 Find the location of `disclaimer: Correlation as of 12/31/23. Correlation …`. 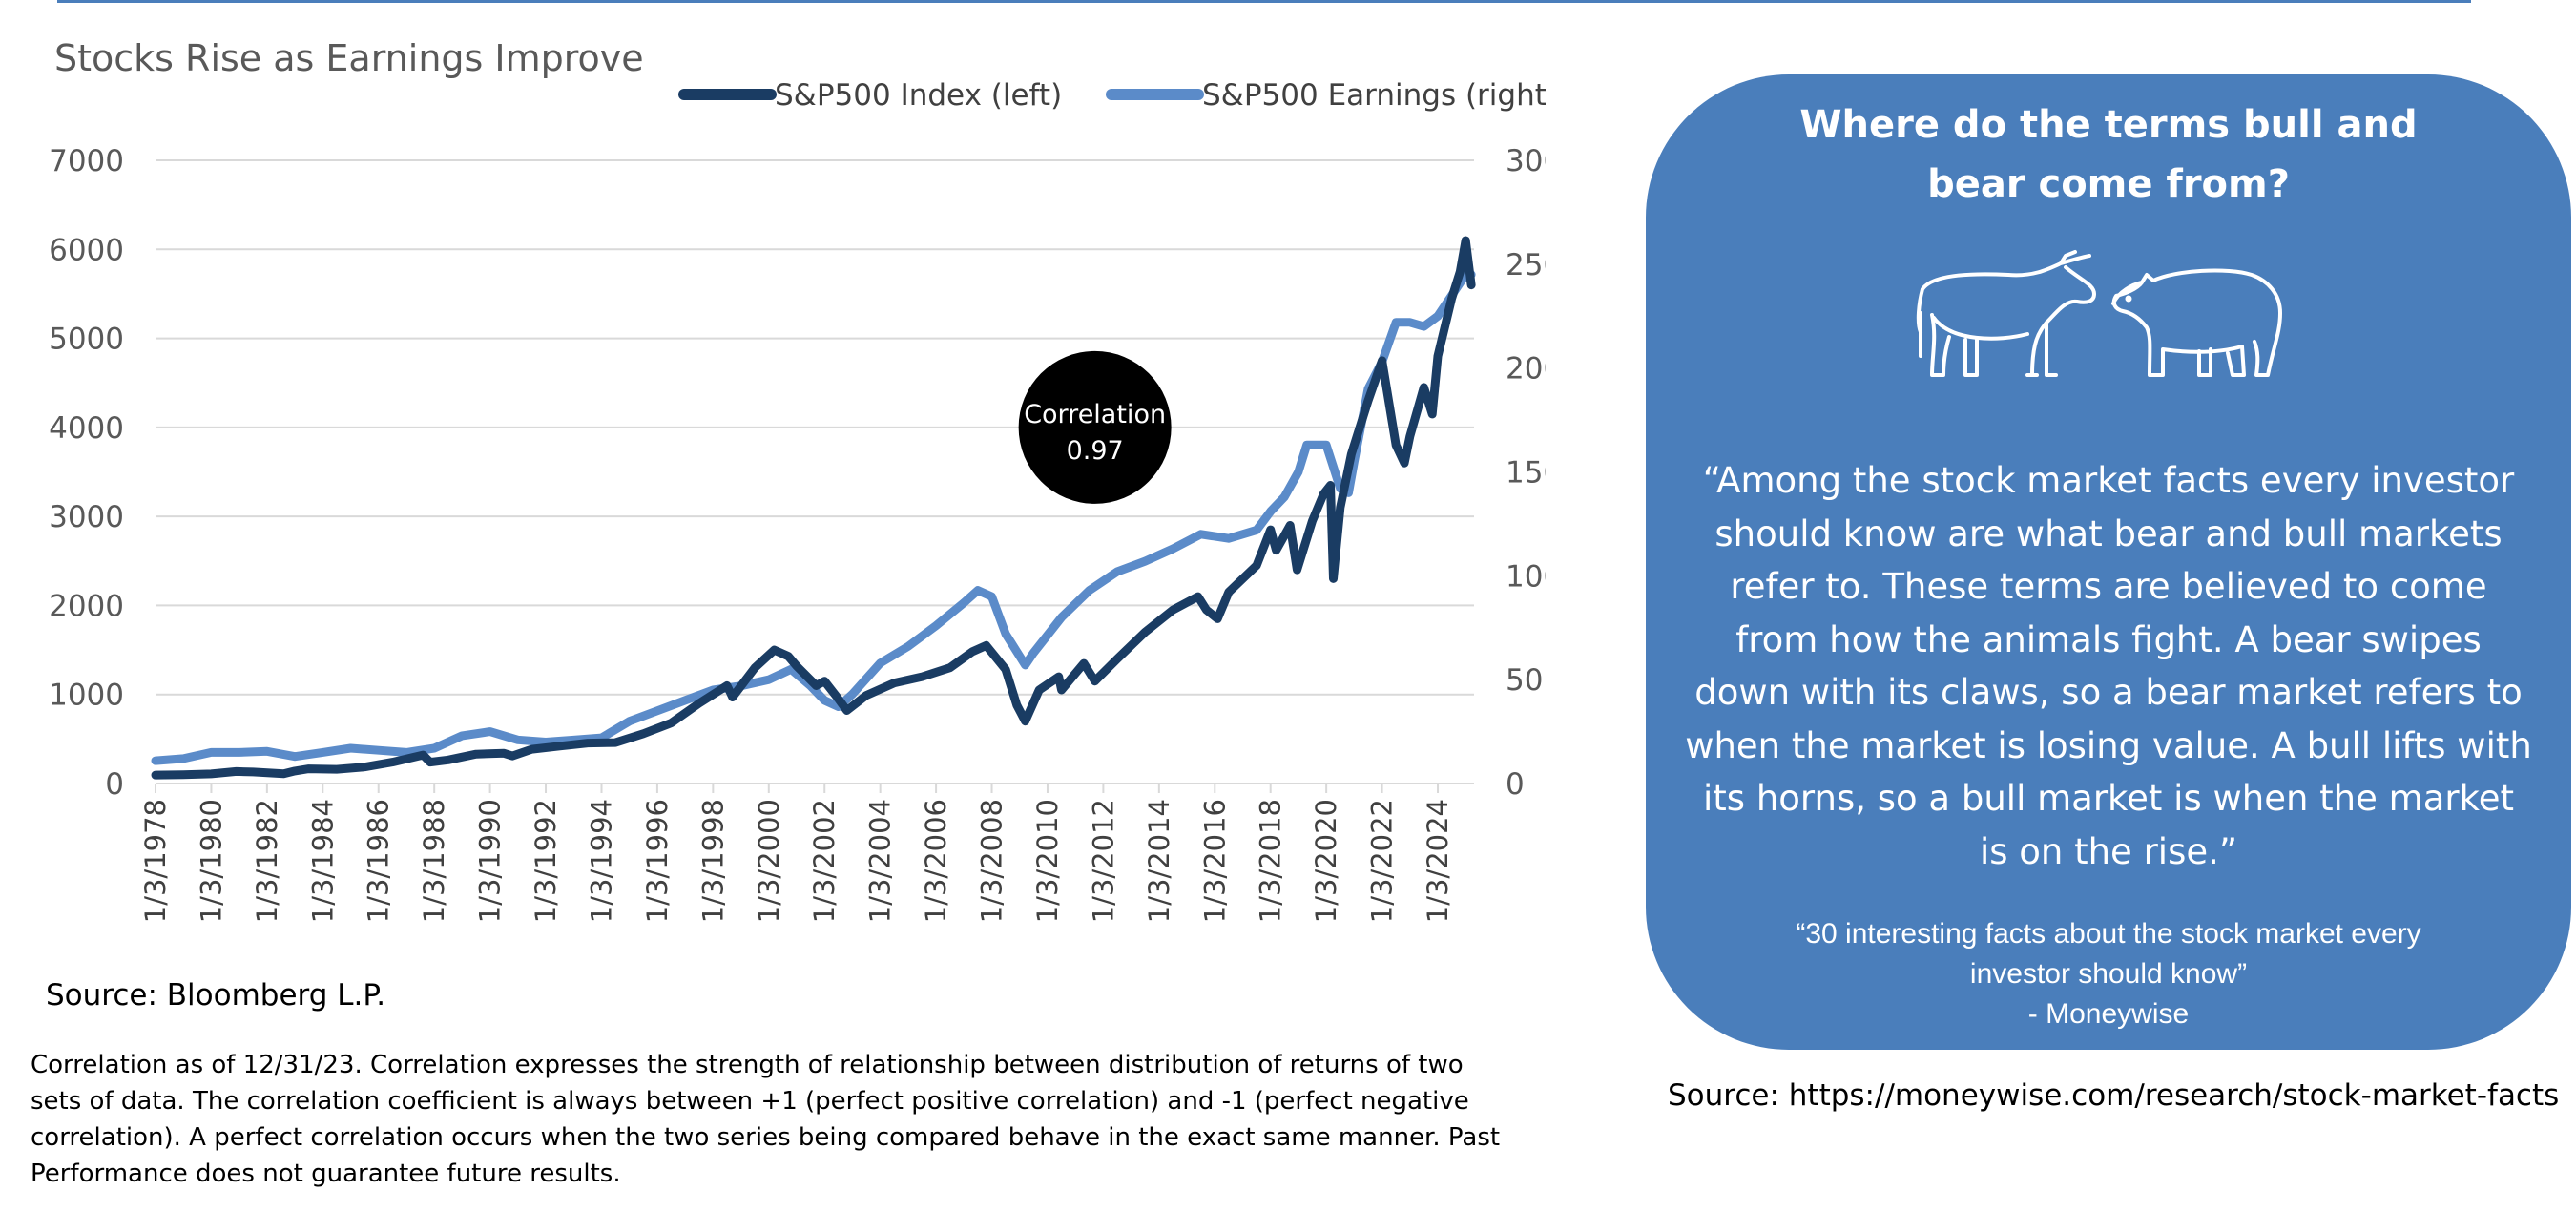

disclaimer: Correlation as of 12/31/23. Correlation … is located at coordinates (766, 1119).